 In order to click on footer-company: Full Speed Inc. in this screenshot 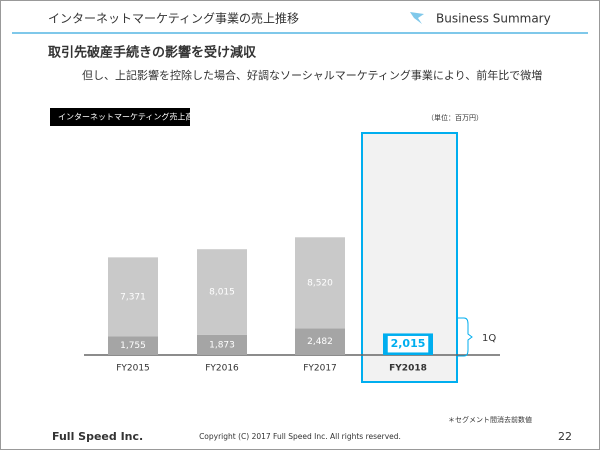, I will do `click(97, 436)`.